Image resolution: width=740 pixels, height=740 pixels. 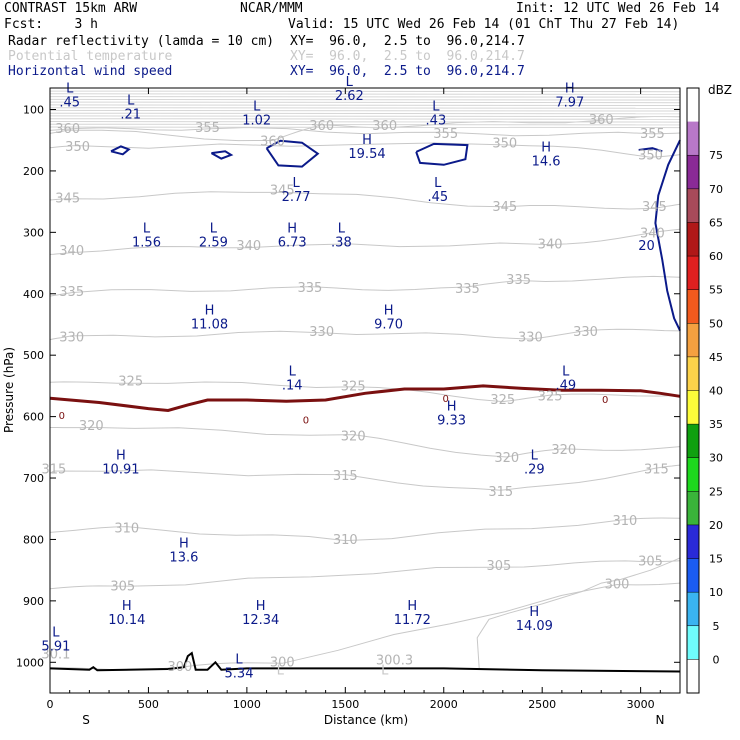 What do you see at coordinates (260, 620) in the screenshot?
I see `extremum-value: 12.34` at bounding box center [260, 620].